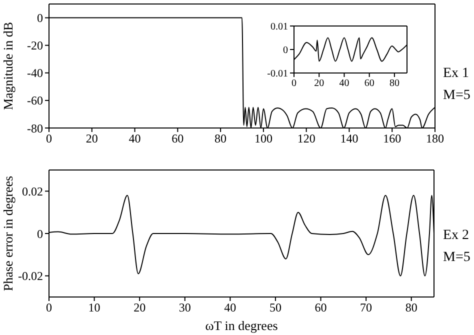 The image size is (474, 335). Describe the element at coordinates (35, 73) in the screenshot. I see `y-tick-label: -40` at that location.